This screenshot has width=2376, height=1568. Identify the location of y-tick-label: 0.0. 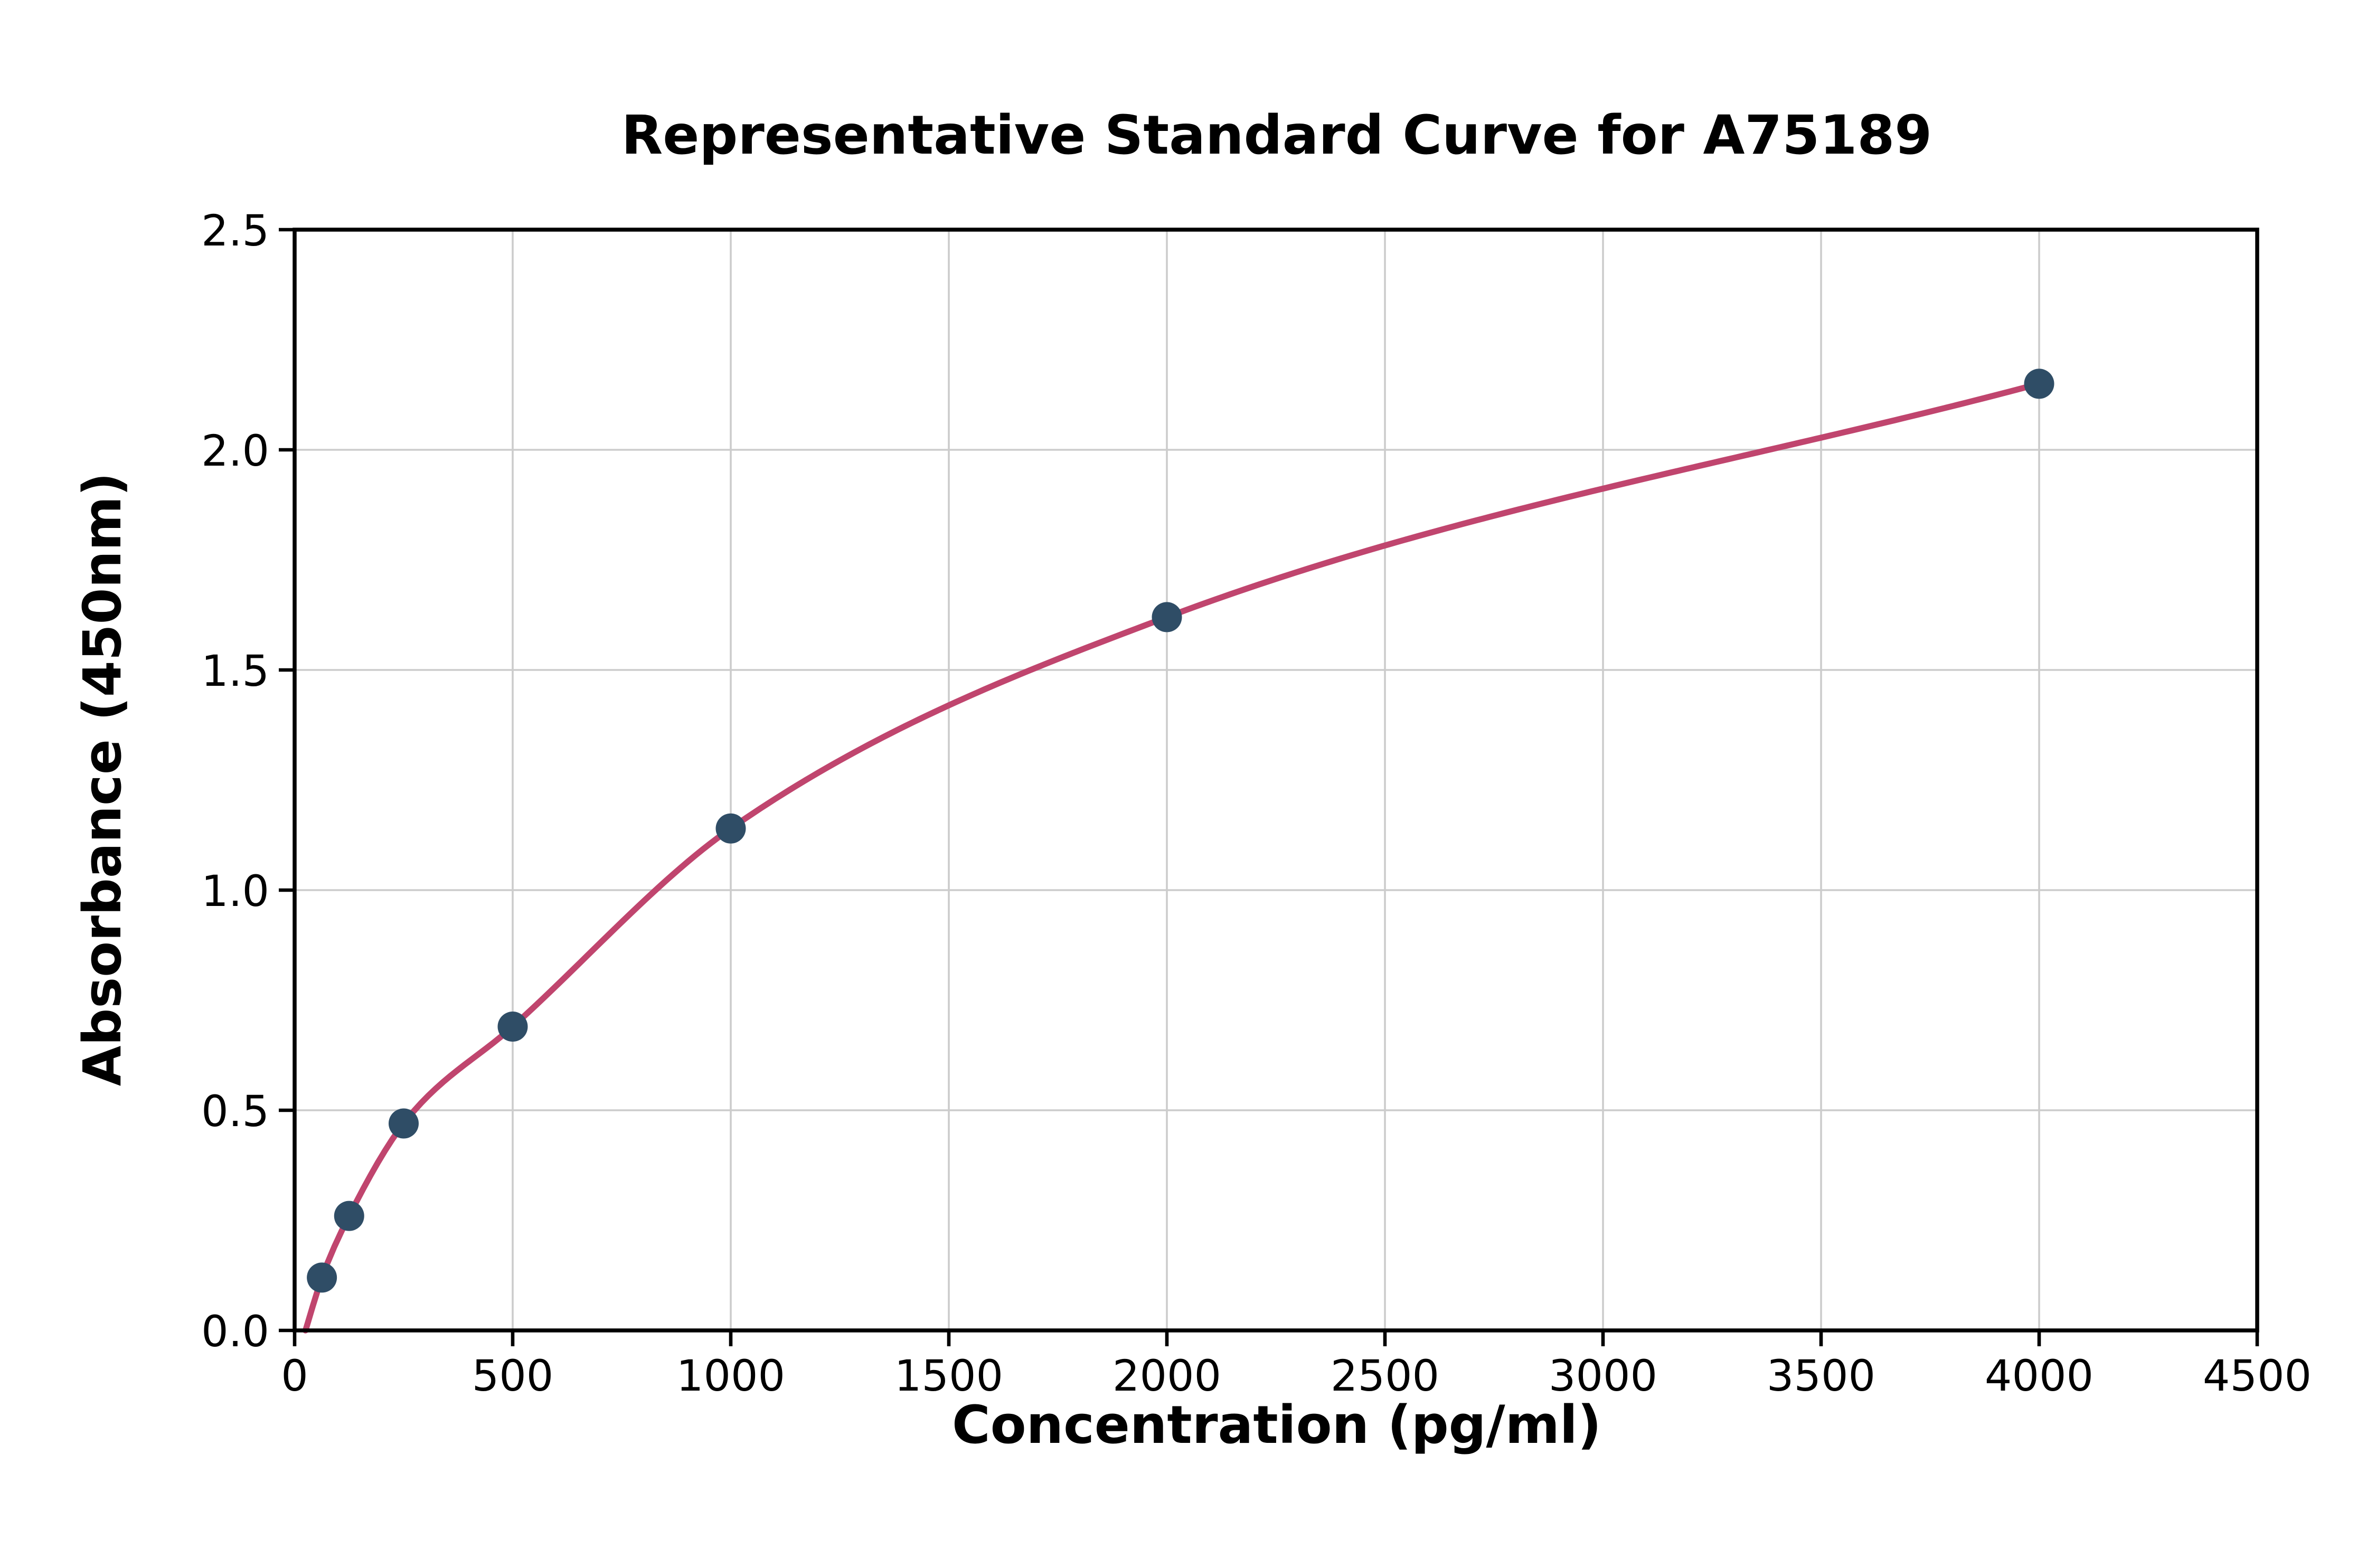
(235, 1332).